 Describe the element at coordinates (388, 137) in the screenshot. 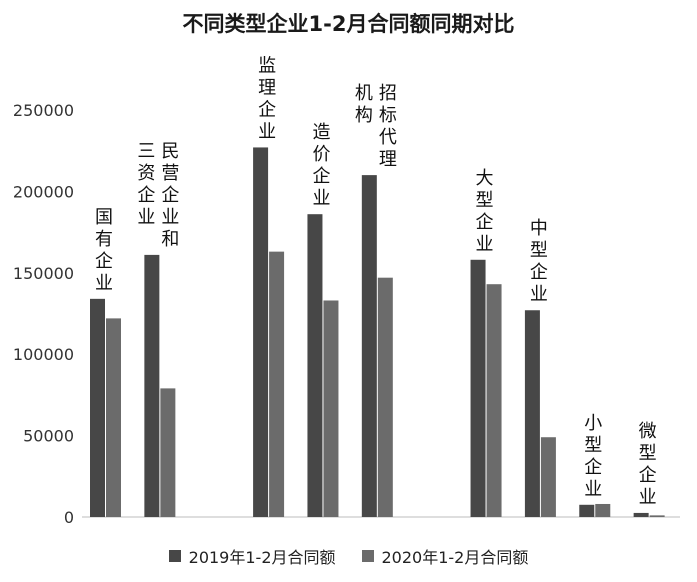

I see `category-label-char: 代` at that location.